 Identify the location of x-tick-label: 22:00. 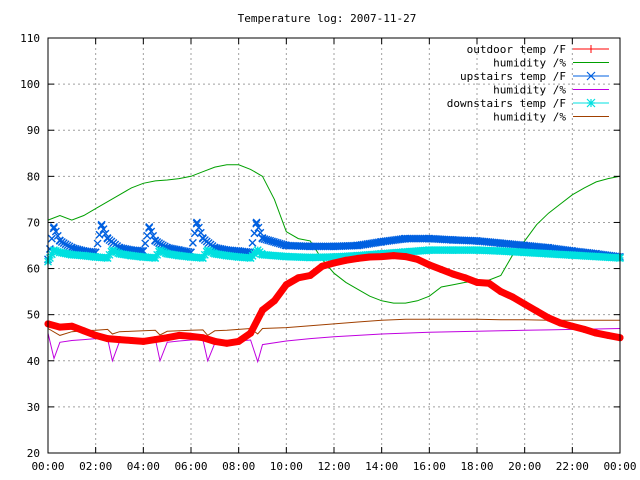
(572, 466).